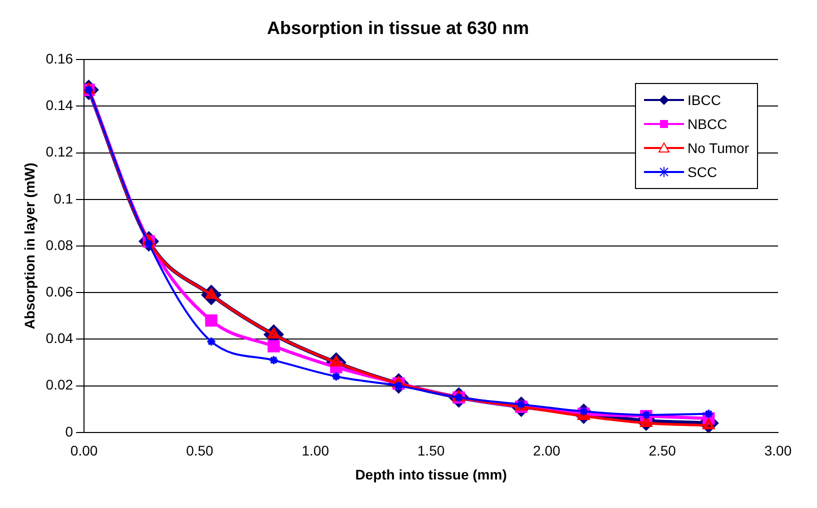 The width and height of the screenshot is (817, 508). I want to click on legend-label: No Tumor, so click(718, 148).